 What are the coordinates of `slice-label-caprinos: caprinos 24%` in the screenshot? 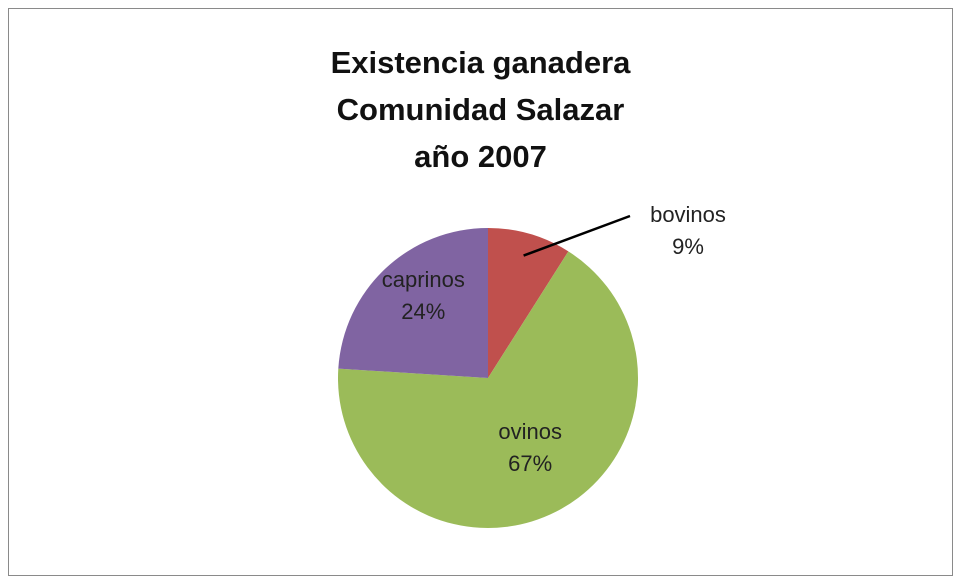 It's located at (423, 295).